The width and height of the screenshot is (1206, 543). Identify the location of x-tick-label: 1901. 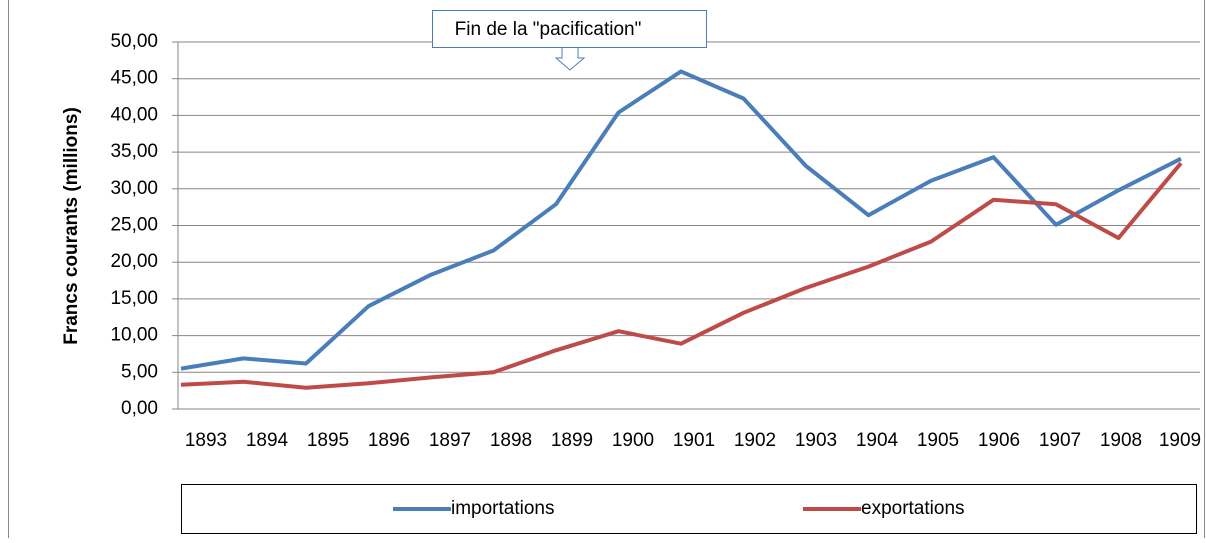
(694, 440).